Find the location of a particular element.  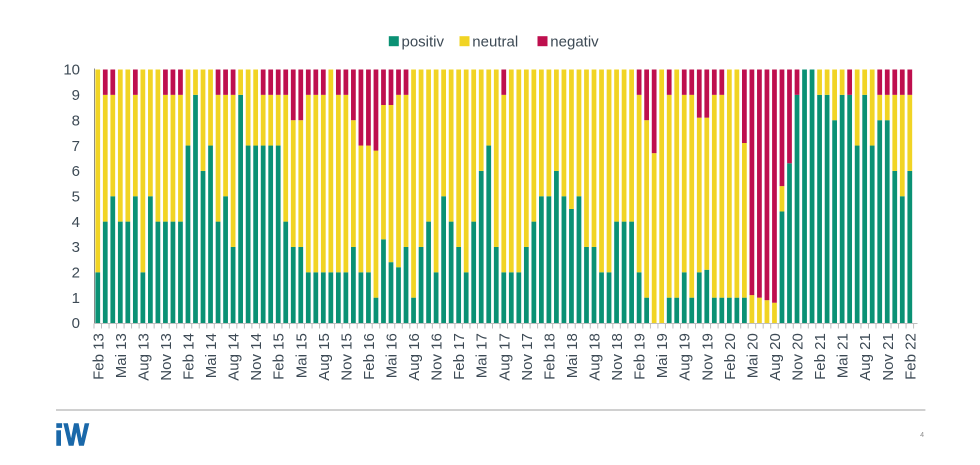

svg-text: Nov 14 is located at coordinates (256, 357).